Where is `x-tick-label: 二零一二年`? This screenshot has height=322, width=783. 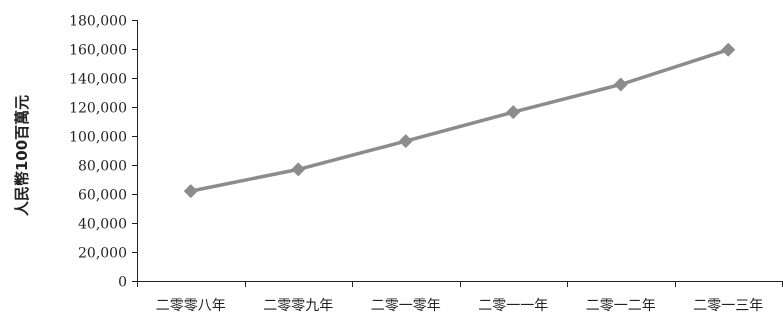 x-tick-label: 二零一二年 is located at coordinates (621, 306).